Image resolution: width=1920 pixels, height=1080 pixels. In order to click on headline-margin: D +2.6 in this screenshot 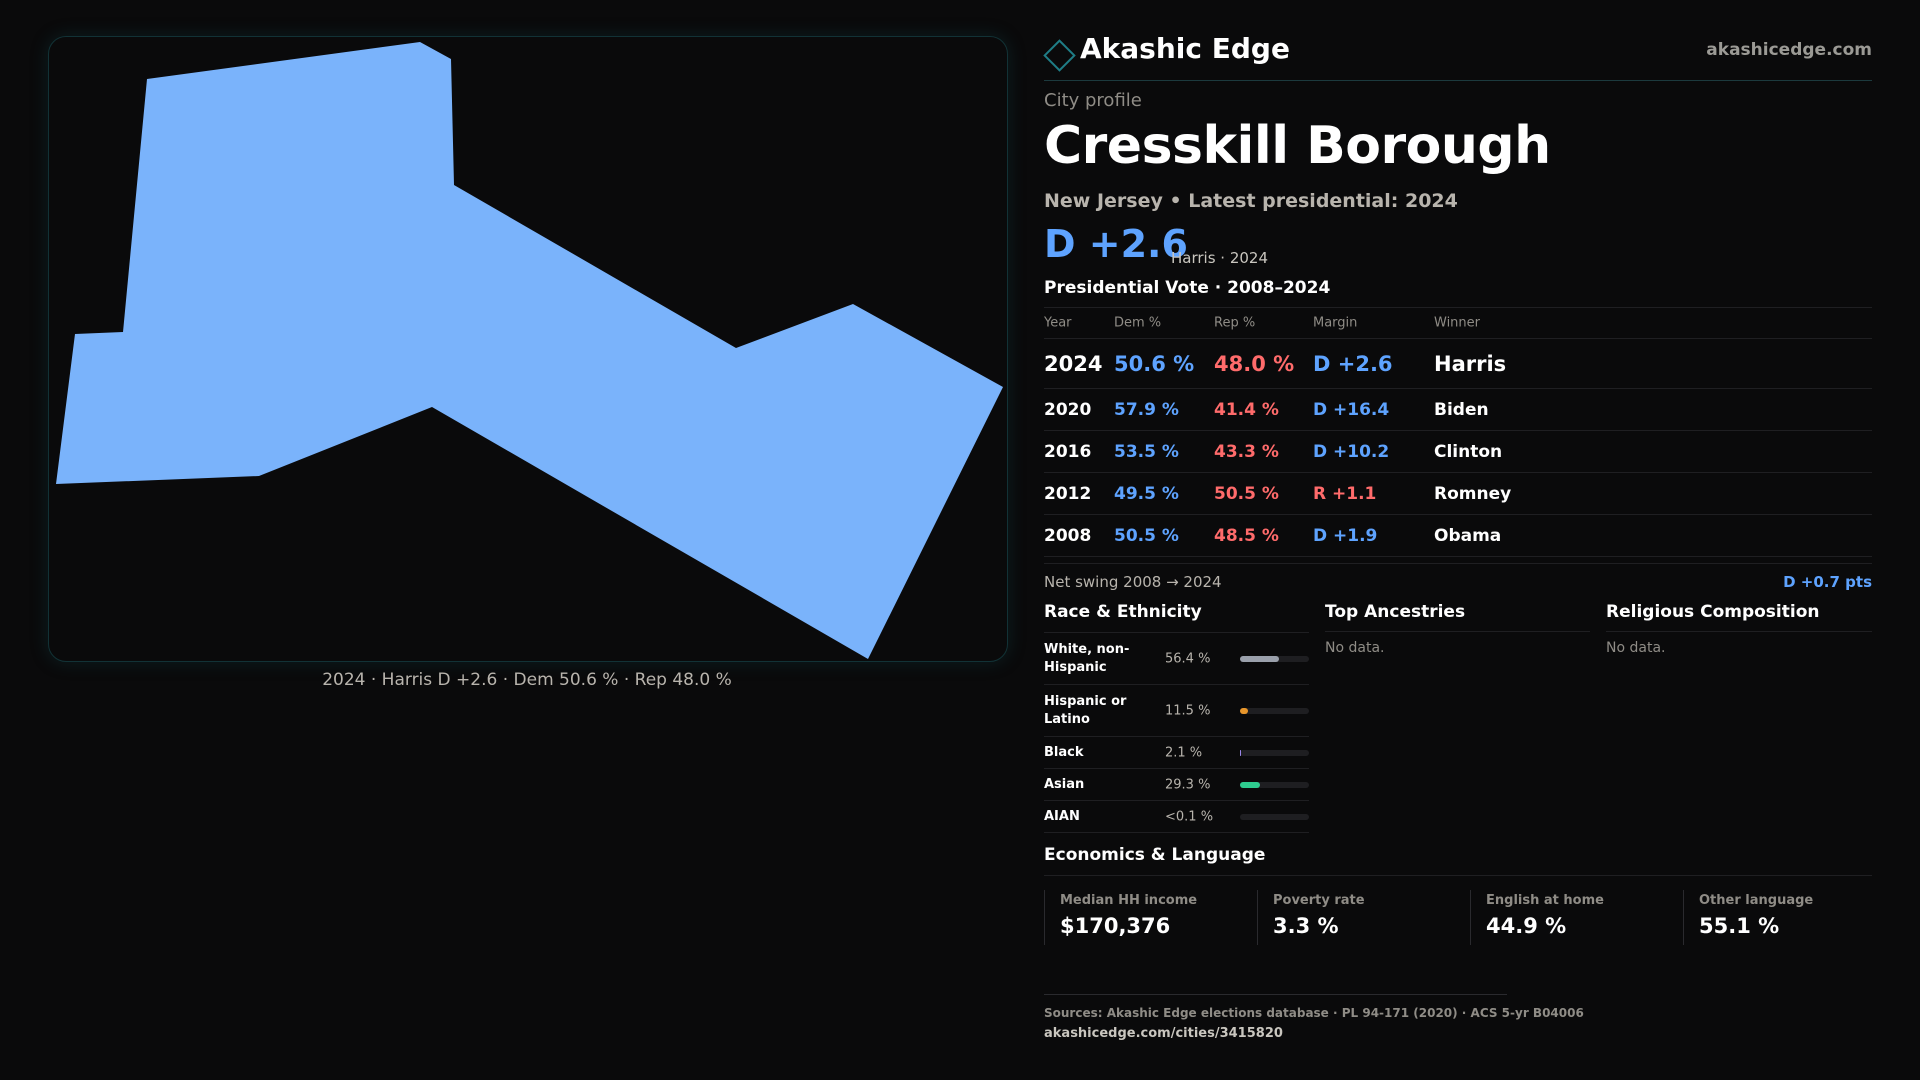, I will do `click(1116, 244)`.